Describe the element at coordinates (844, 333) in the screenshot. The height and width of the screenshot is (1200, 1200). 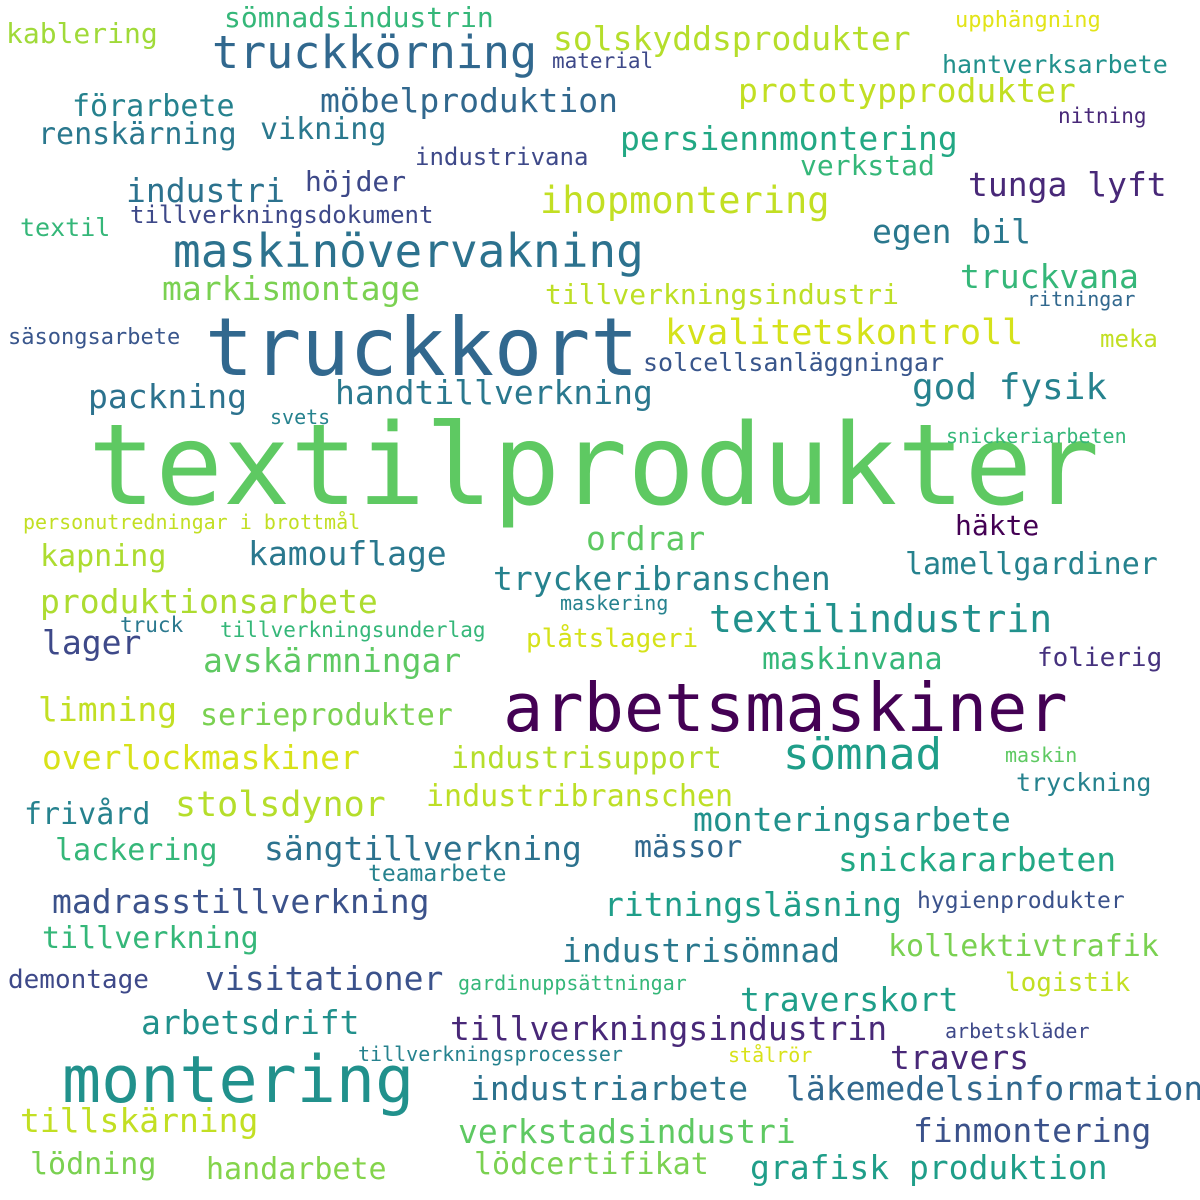
I see `word-kvalitetskontroll: kvalitetskontroll` at that location.